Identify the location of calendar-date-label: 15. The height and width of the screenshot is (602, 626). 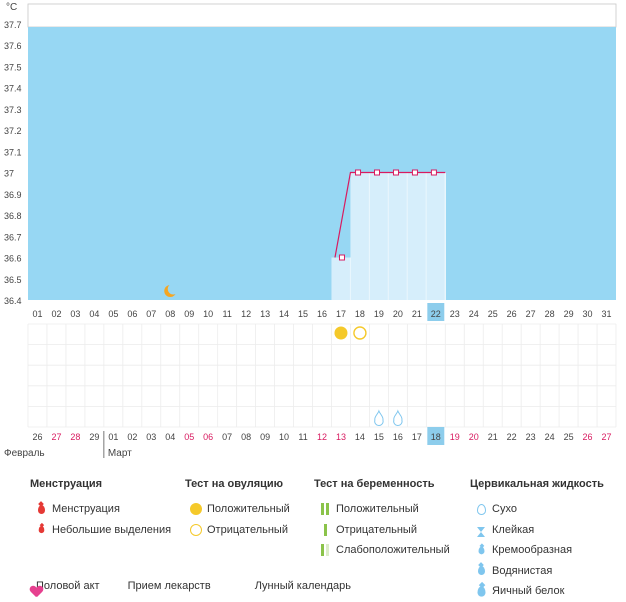
(379, 437).